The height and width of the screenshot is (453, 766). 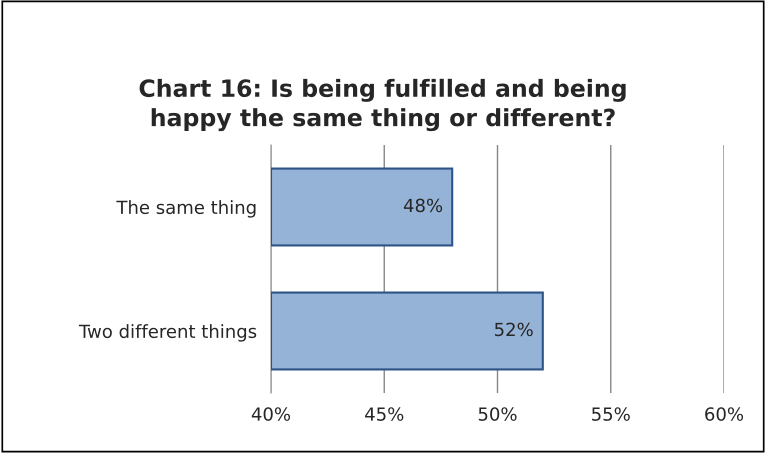 What do you see at coordinates (186, 209) in the screenshot?
I see `y-tick-label: The same thing` at bounding box center [186, 209].